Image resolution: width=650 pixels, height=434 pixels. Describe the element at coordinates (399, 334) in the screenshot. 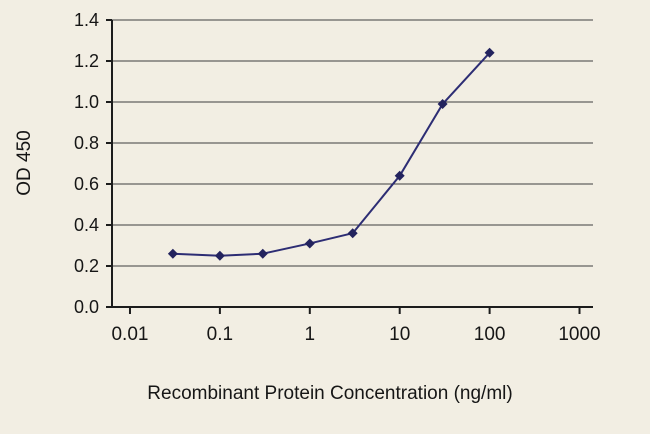

I see `x-tick-label: 10` at that location.